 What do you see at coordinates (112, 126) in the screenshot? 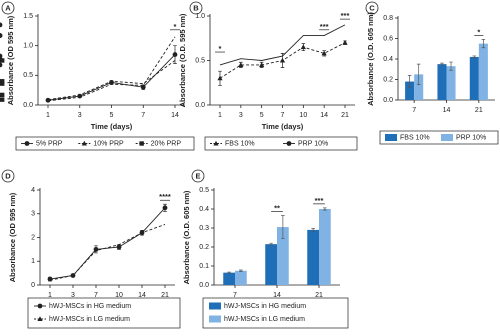
I see `x-axis-label: Time (days)` at bounding box center [112, 126].